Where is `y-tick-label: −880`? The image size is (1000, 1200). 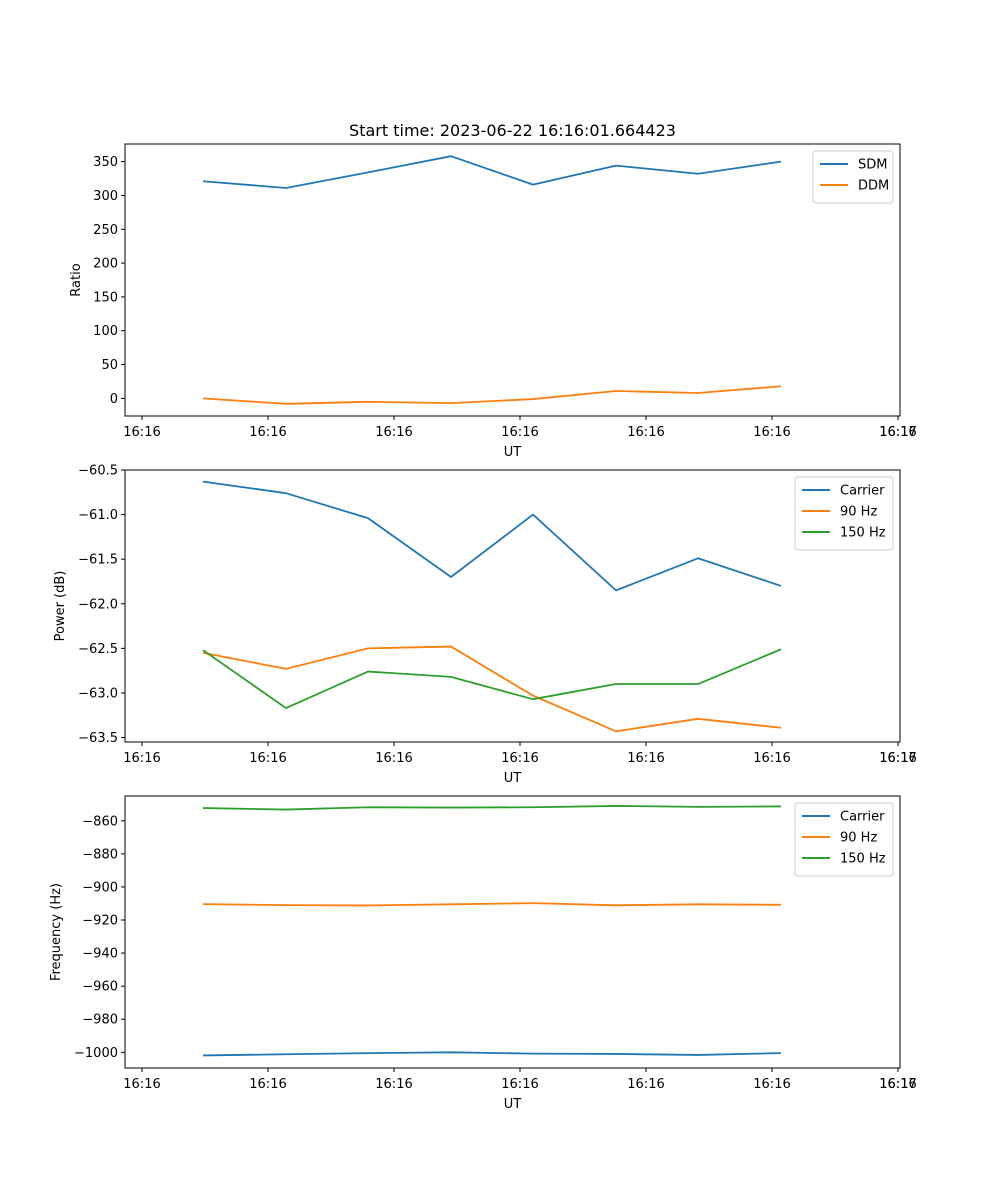
y-tick-label: −880 is located at coordinates (100, 854).